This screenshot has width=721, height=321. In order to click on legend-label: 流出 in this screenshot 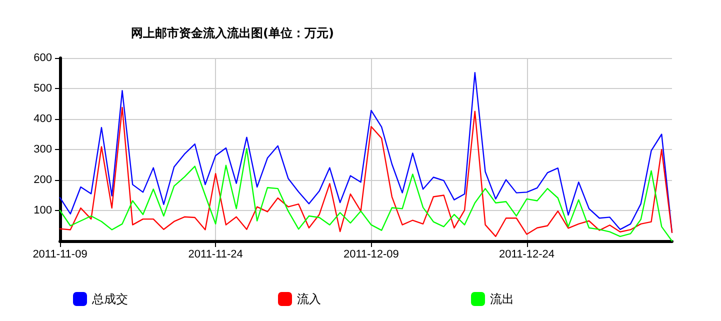, I will do `click(502, 299)`.